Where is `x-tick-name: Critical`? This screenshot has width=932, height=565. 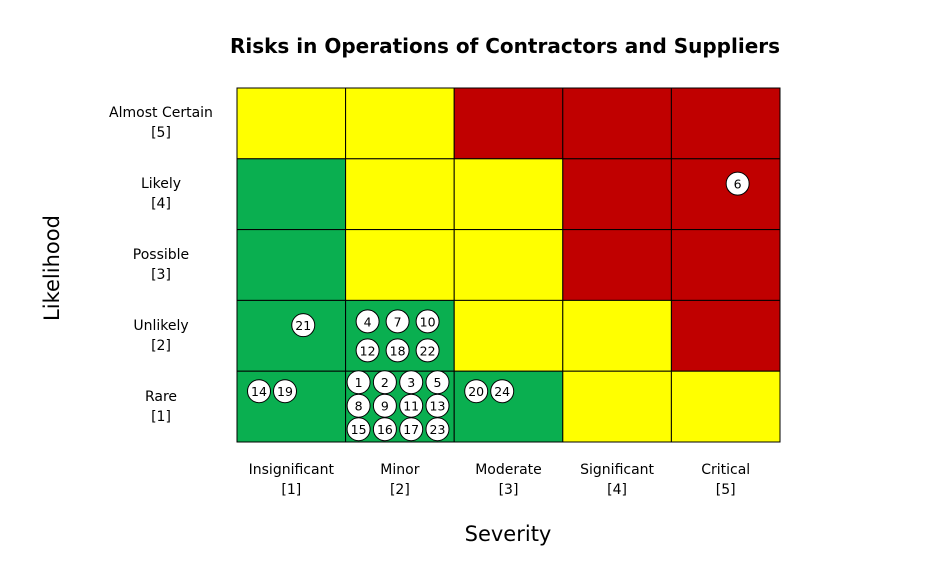 x-tick-name: Critical is located at coordinates (726, 470).